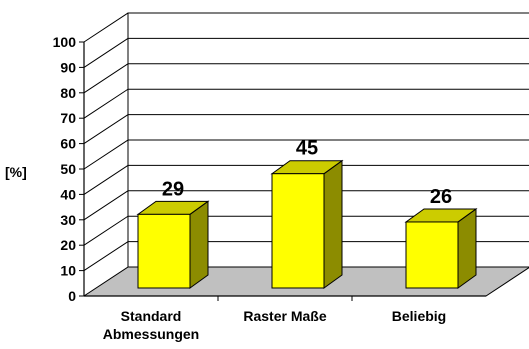 The image size is (529, 349). Describe the element at coordinates (68, 144) in the screenshot. I see `y-tick-label: 60` at that location.